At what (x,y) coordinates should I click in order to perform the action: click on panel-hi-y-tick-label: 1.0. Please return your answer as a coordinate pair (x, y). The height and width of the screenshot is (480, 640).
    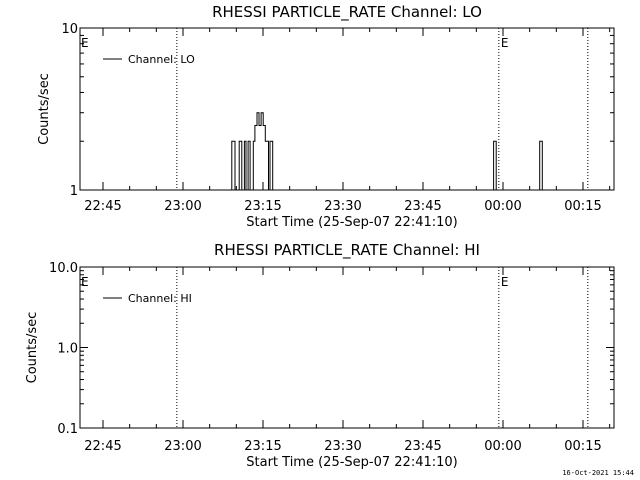
    Looking at the image, I should click on (67, 349).